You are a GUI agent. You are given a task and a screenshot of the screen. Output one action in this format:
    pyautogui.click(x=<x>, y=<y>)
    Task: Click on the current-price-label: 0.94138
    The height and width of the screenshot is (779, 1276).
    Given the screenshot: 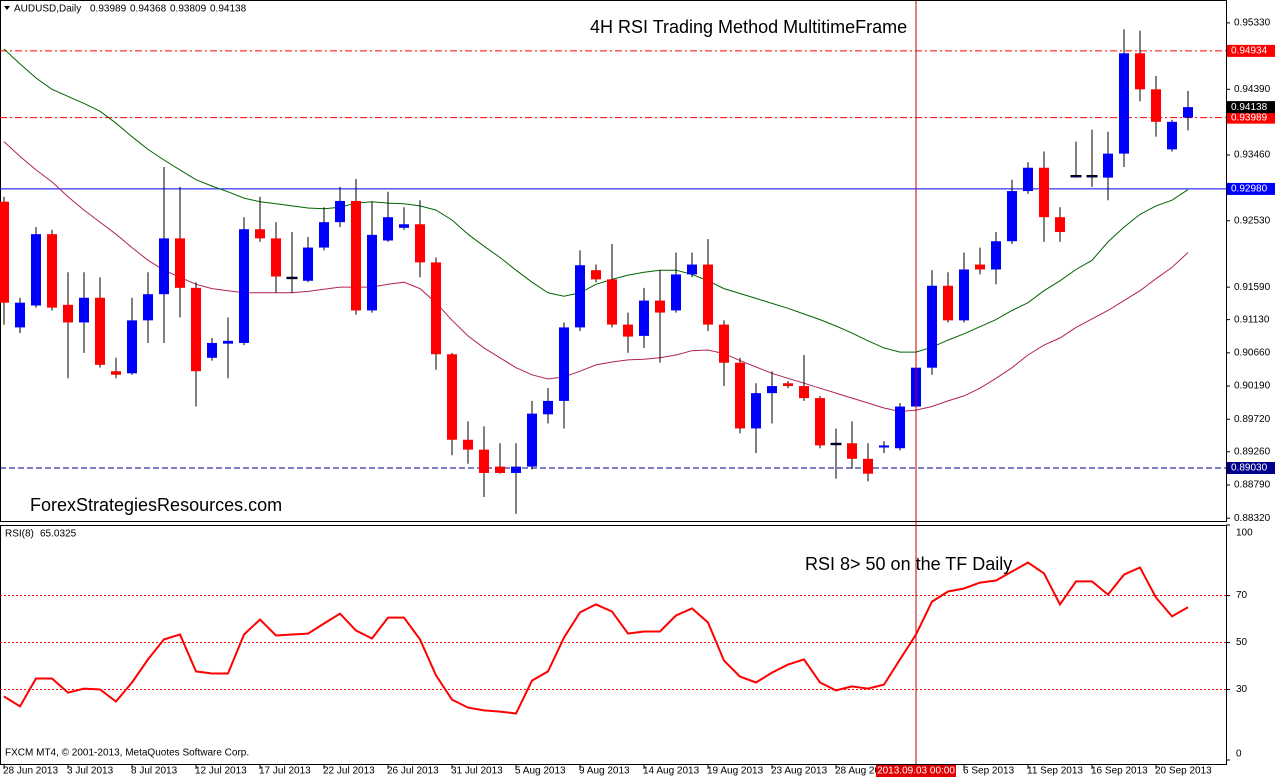 What is the action you would take?
    pyautogui.click(x=1249, y=107)
    